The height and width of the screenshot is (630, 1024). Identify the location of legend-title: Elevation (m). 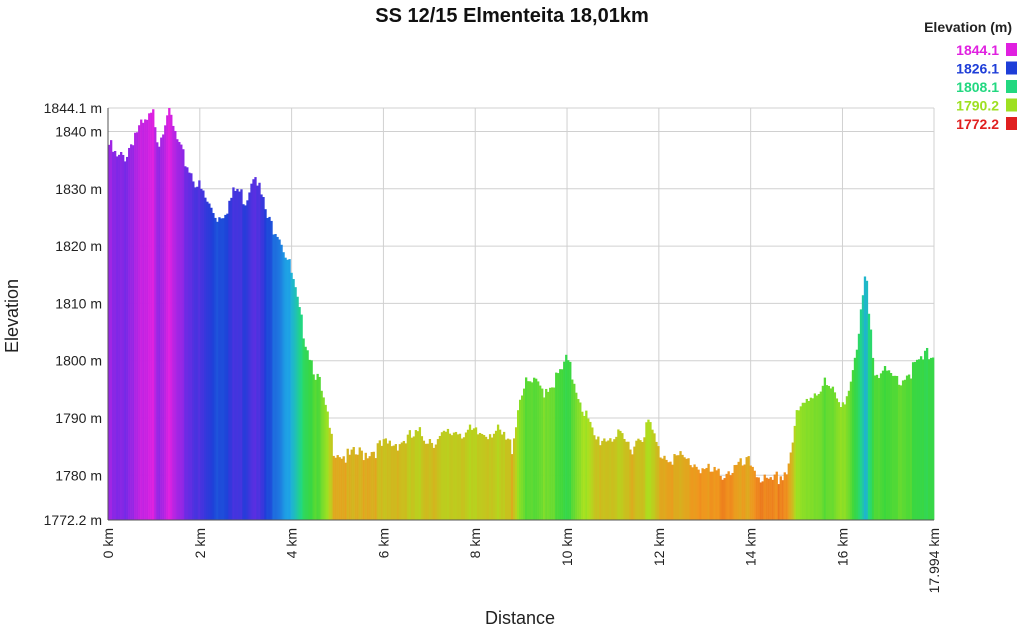
(968, 27).